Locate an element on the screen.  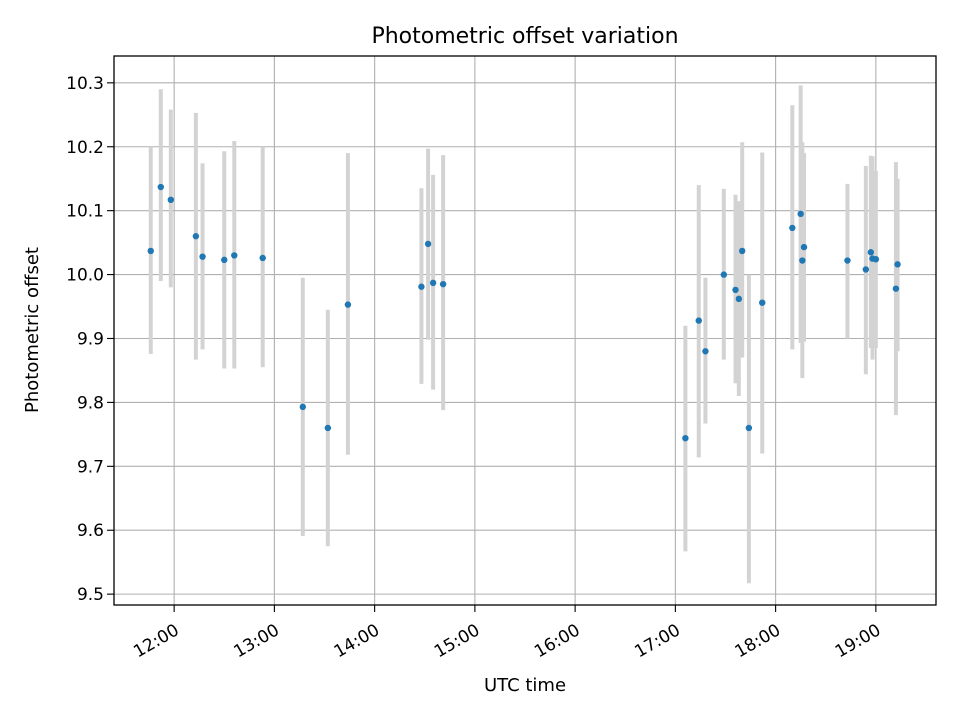
y-tick-label: 10.2 is located at coordinates (85, 148).